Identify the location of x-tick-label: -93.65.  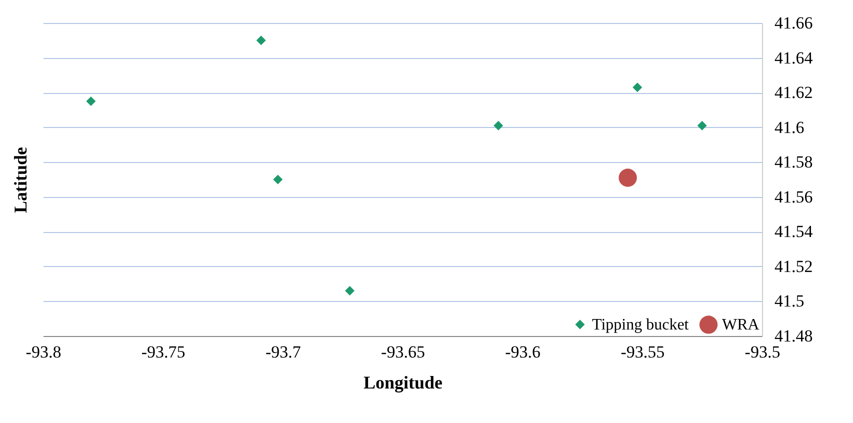
(403, 352).